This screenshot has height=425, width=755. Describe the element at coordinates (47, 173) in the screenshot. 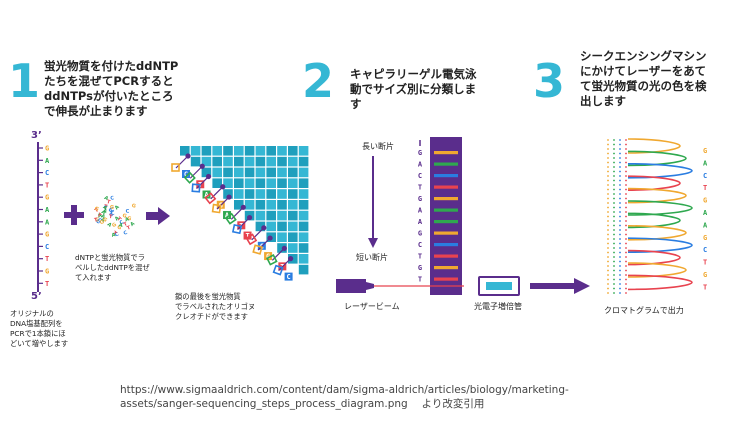

I see `template-base: C` at that location.